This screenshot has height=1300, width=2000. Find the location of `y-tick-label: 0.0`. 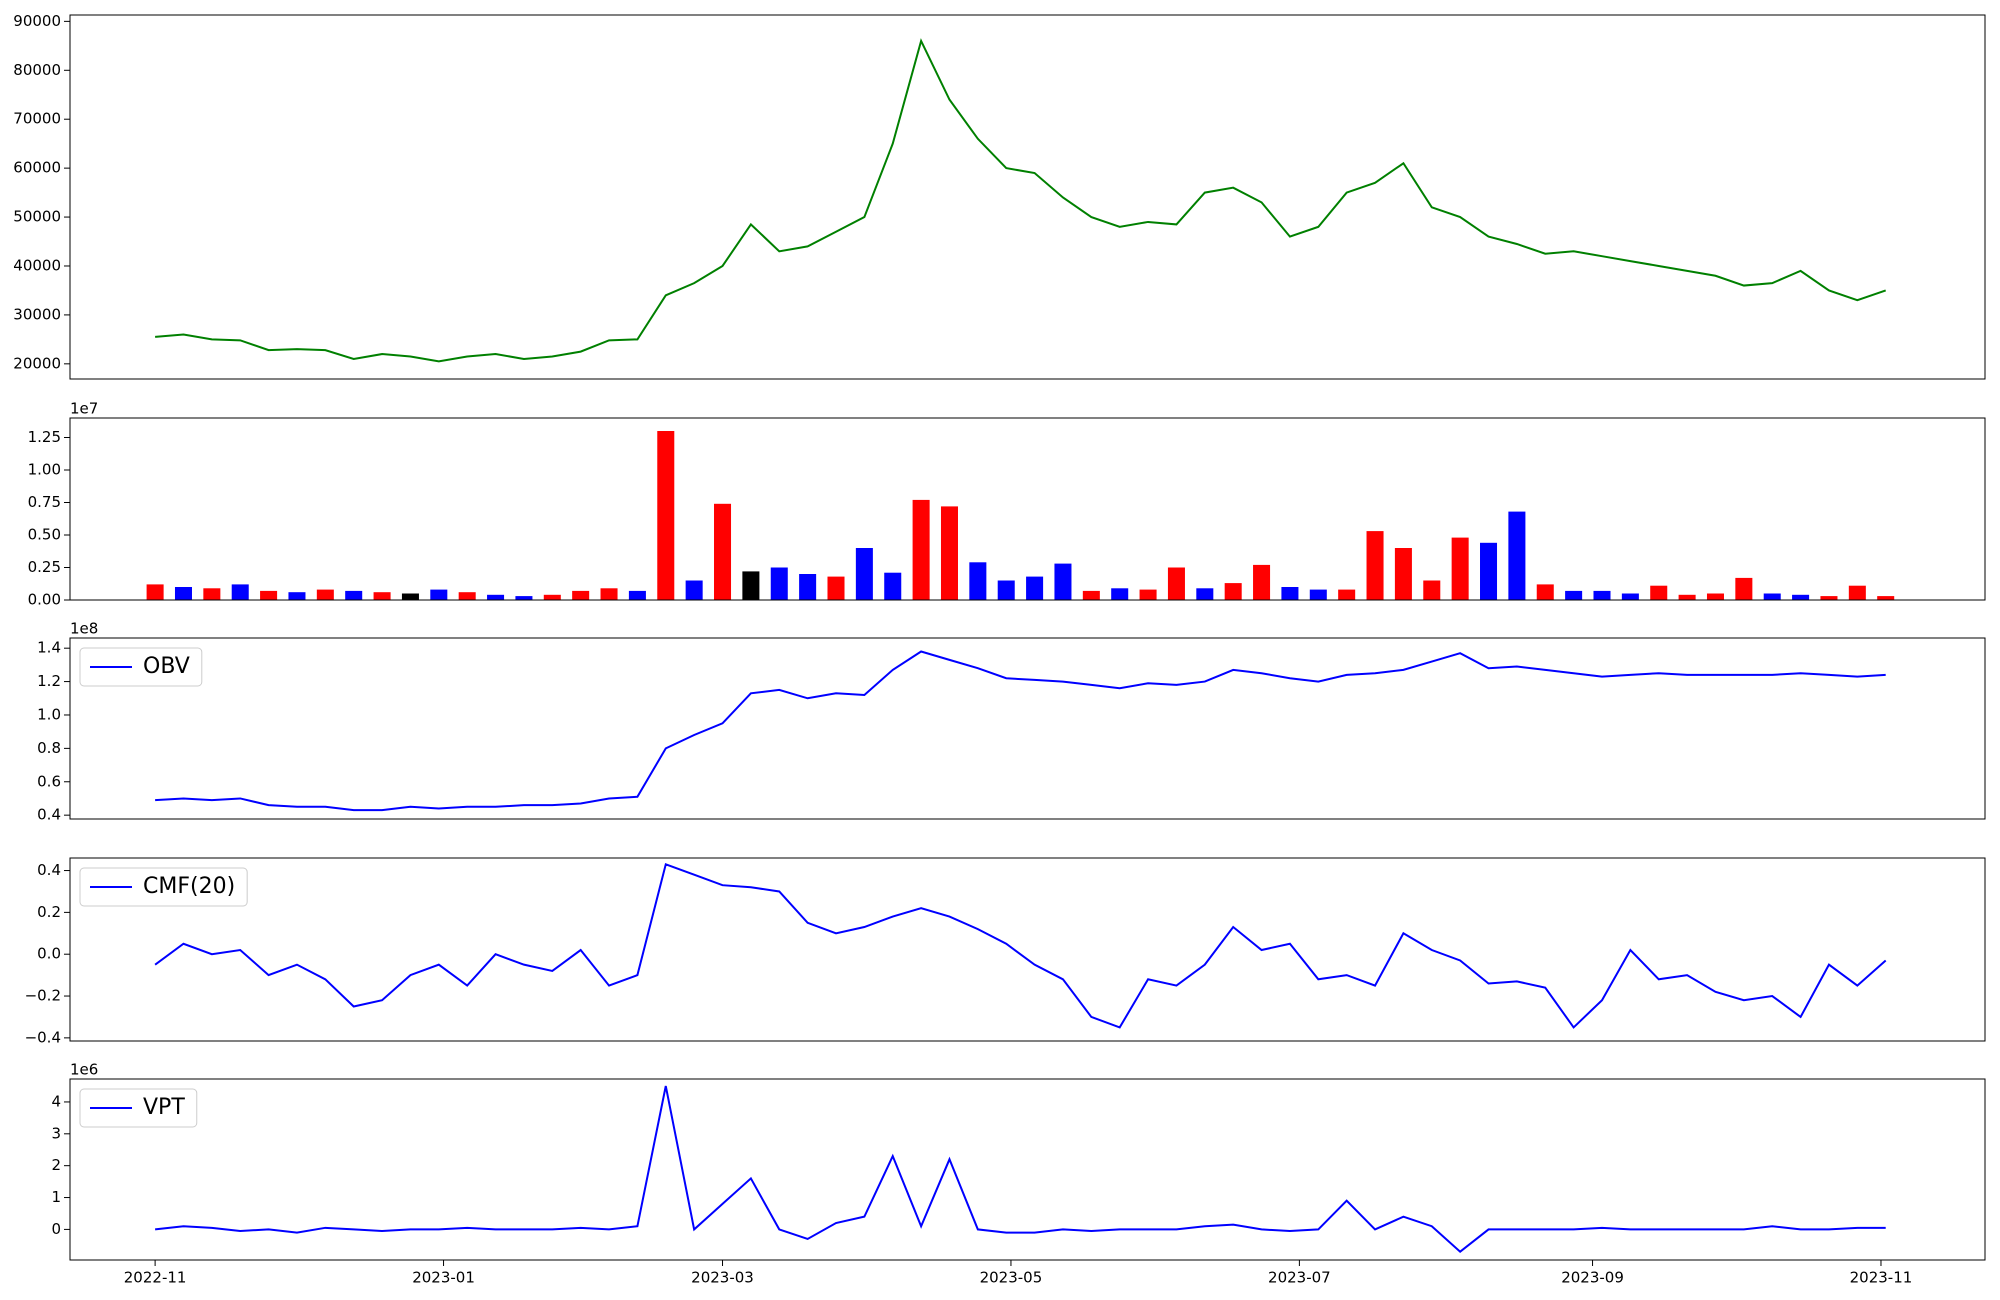

y-tick-label: 0.0 is located at coordinates (49, 954).